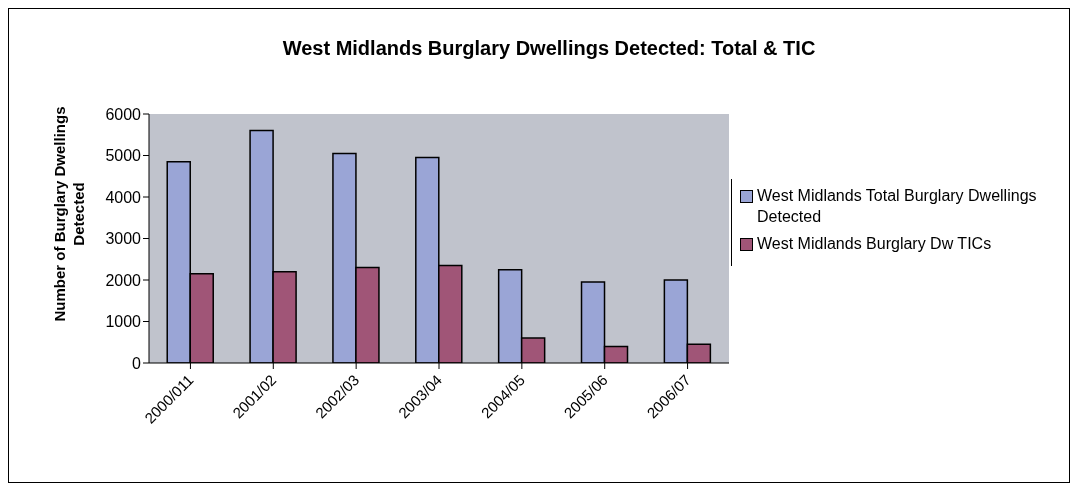  I want to click on y-tick-label: 5000, so click(123, 156).